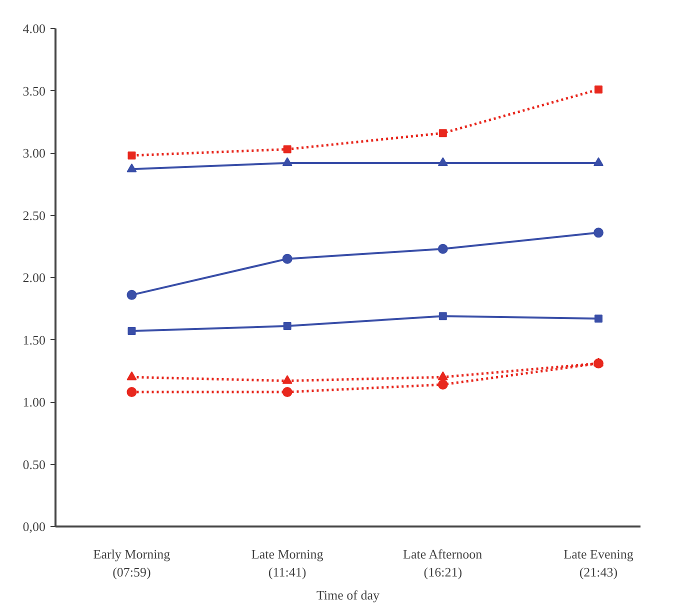 The height and width of the screenshot is (605, 680). I want to click on y-tick-label: 2.00, so click(34, 277).